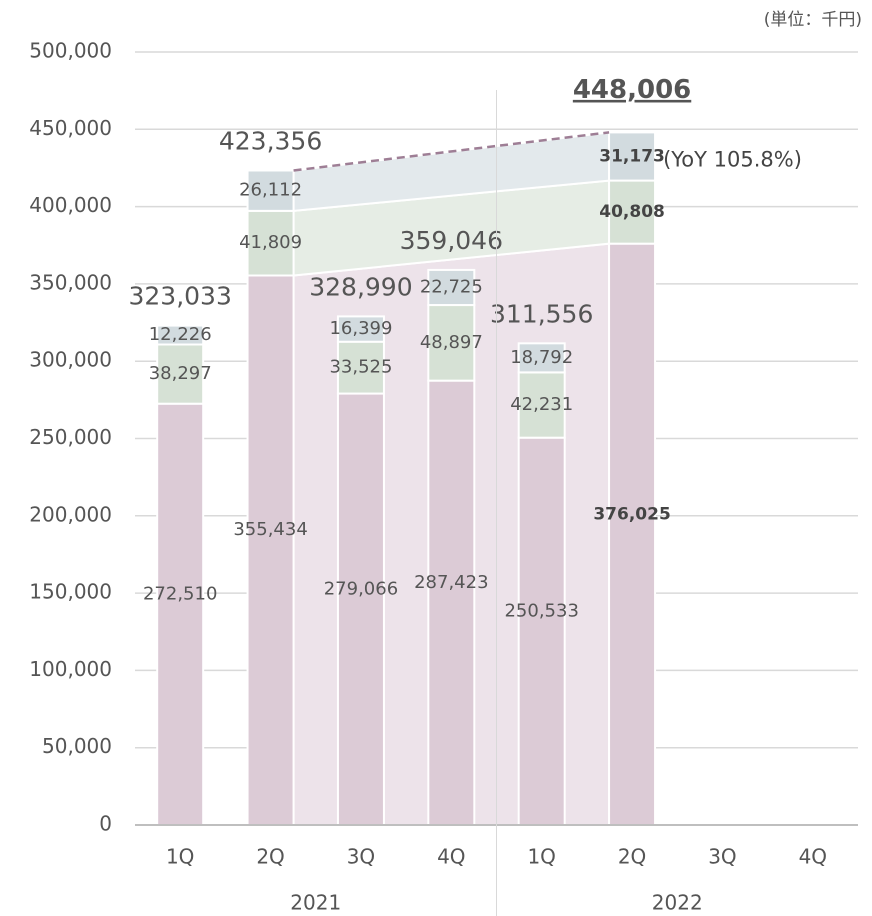  What do you see at coordinates (451, 582) in the screenshot?
I see `segment-label: 287,423` at bounding box center [451, 582].